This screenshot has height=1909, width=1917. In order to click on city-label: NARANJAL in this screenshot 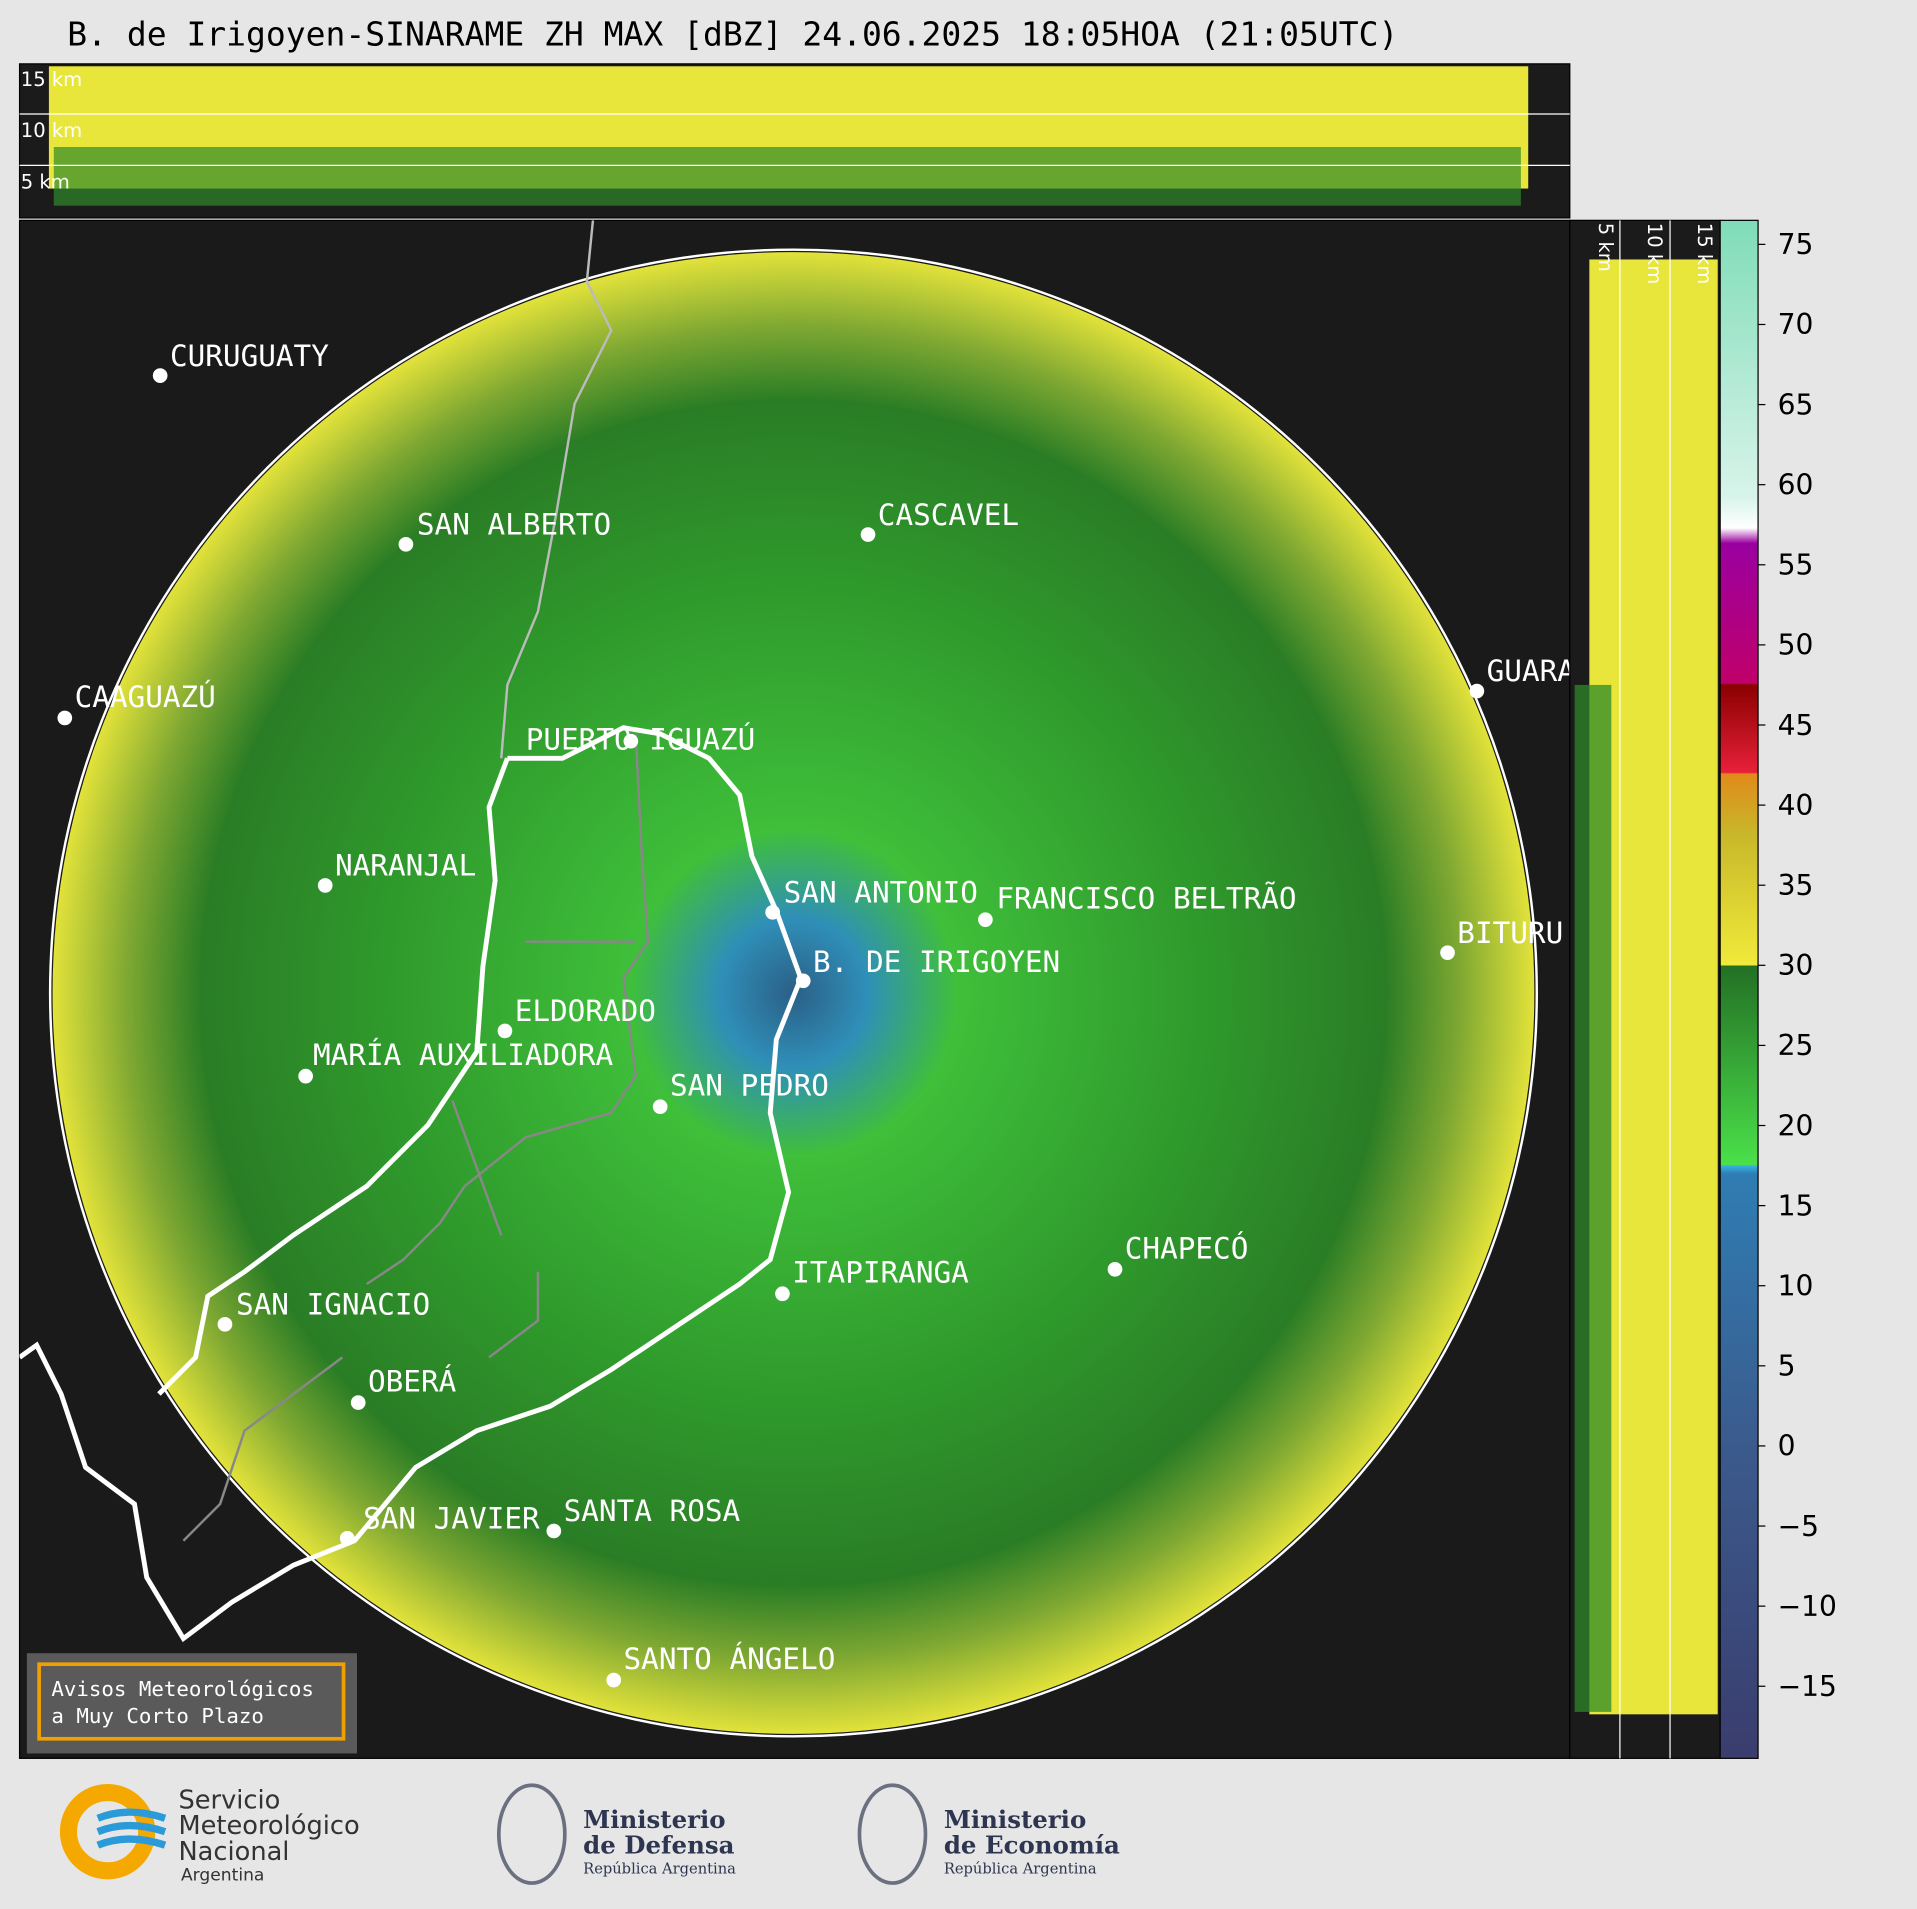, I will do `click(405, 866)`.